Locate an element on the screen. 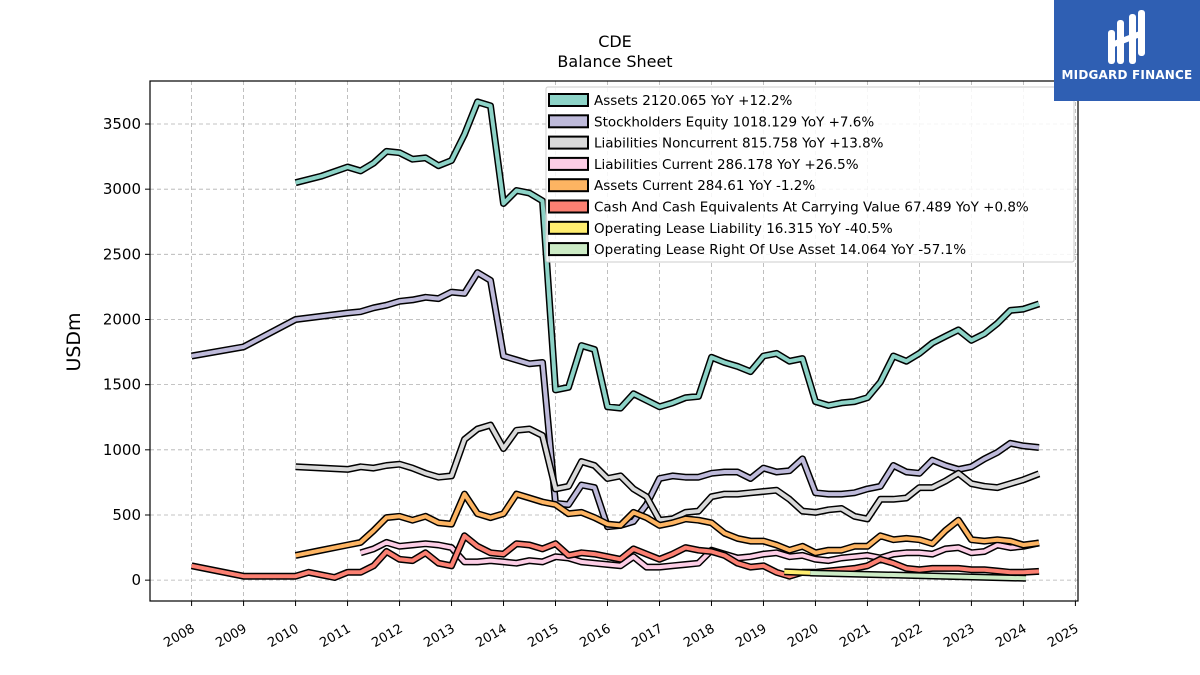 The image size is (1200, 675). x-tick-label: 2020 is located at coordinates (803, 636).